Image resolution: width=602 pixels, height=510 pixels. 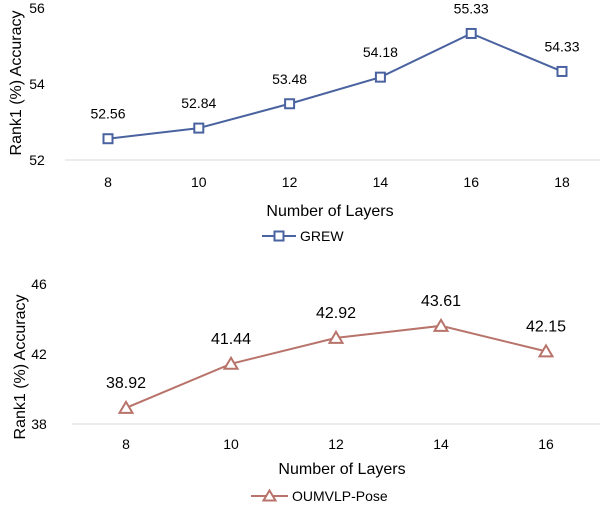 What do you see at coordinates (441, 301) in the screenshot?
I see `data-label: 43.61` at bounding box center [441, 301].